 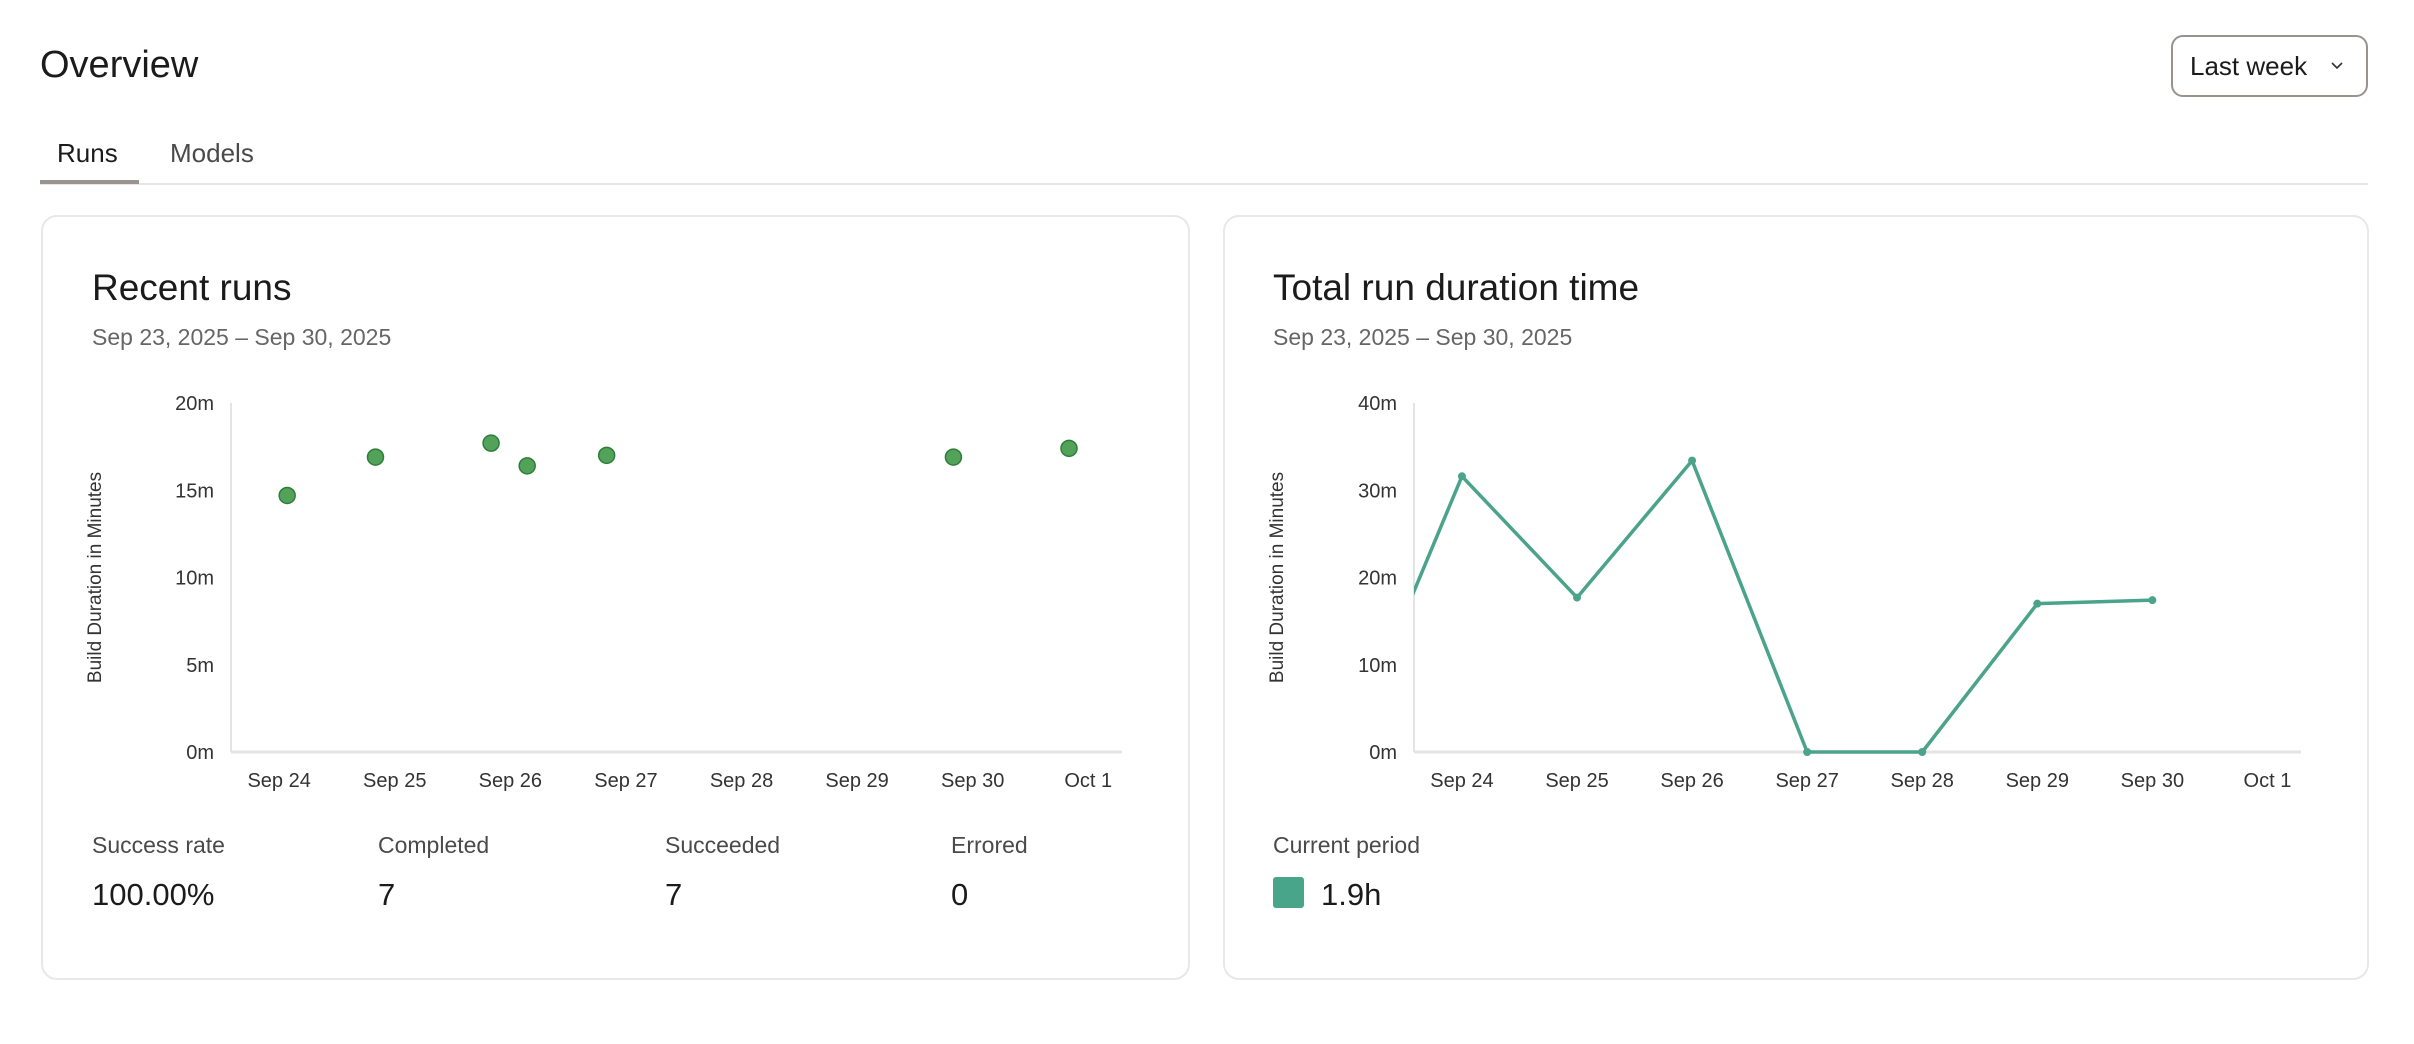 What do you see at coordinates (960, 894) in the screenshot?
I see `stat-value-errored: 0` at bounding box center [960, 894].